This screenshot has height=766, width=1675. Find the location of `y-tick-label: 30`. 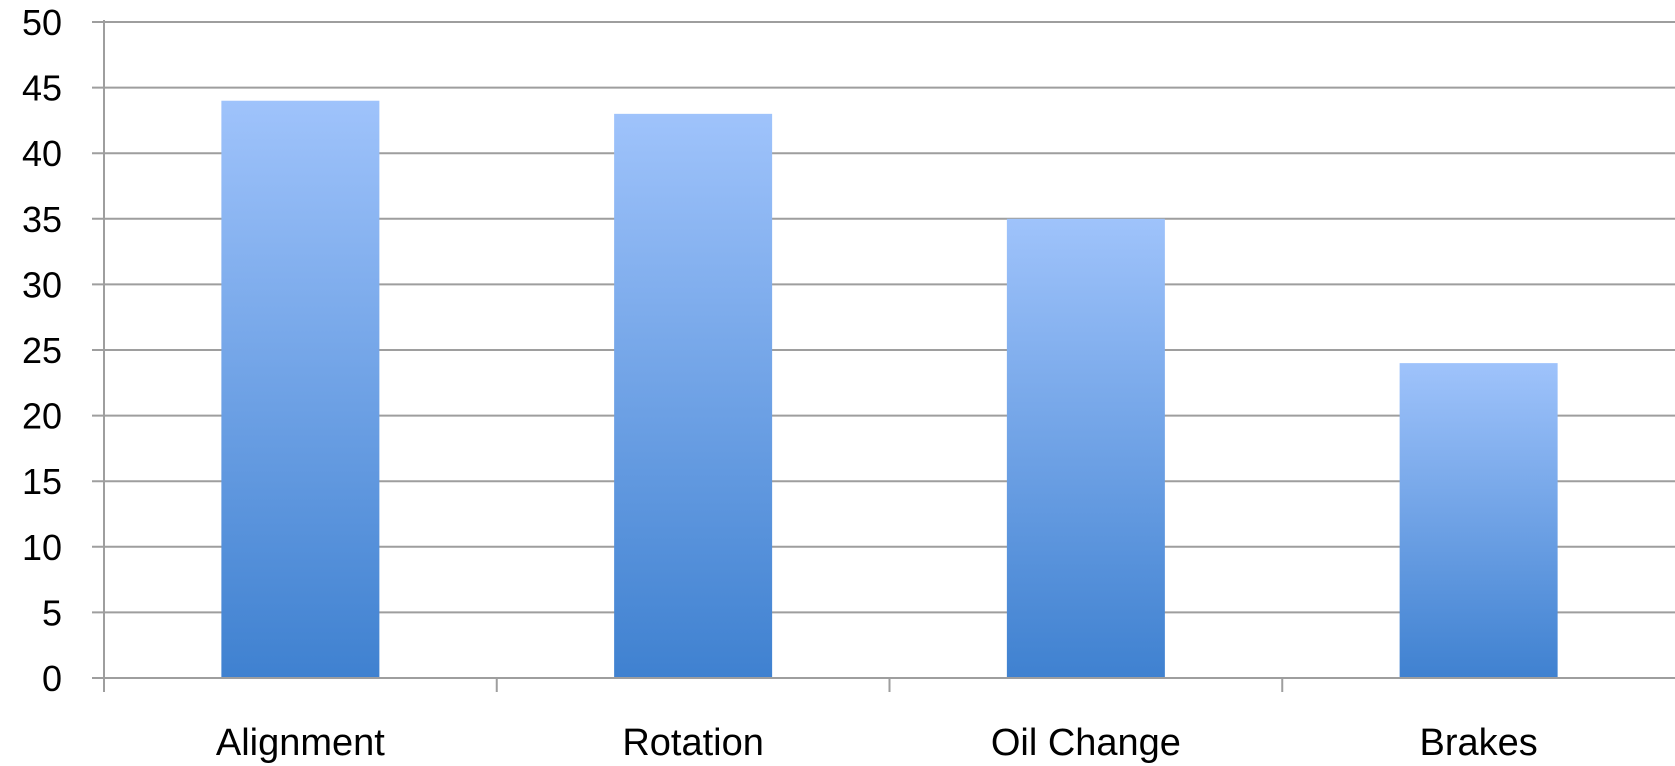

y-tick-label: 30 is located at coordinates (42, 284).